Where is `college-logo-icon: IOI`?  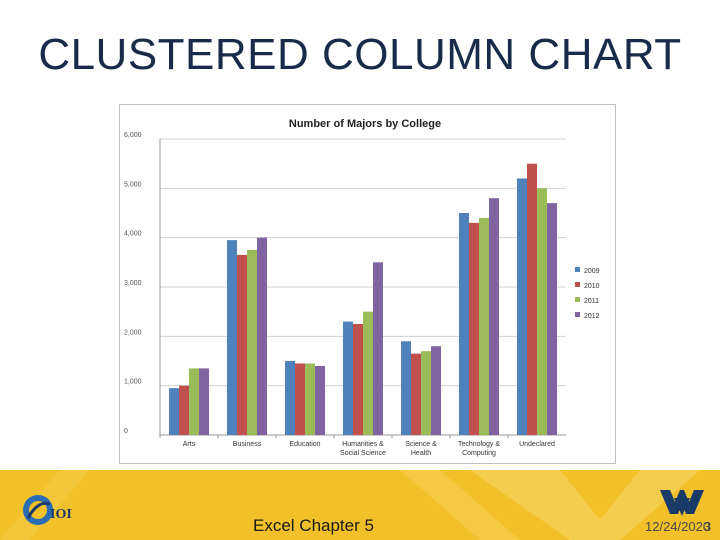 college-logo-icon: IOI is located at coordinates (50, 512).